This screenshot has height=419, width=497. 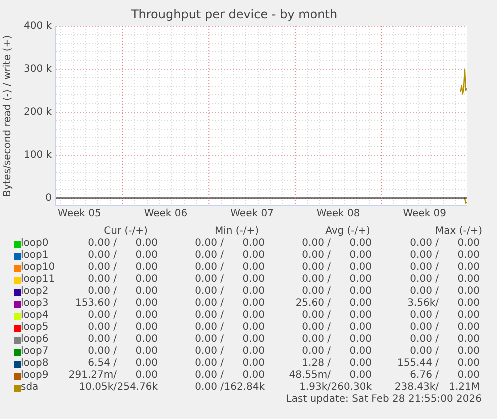 I want to click on text: 1.28 /, so click(x=316, y=364).